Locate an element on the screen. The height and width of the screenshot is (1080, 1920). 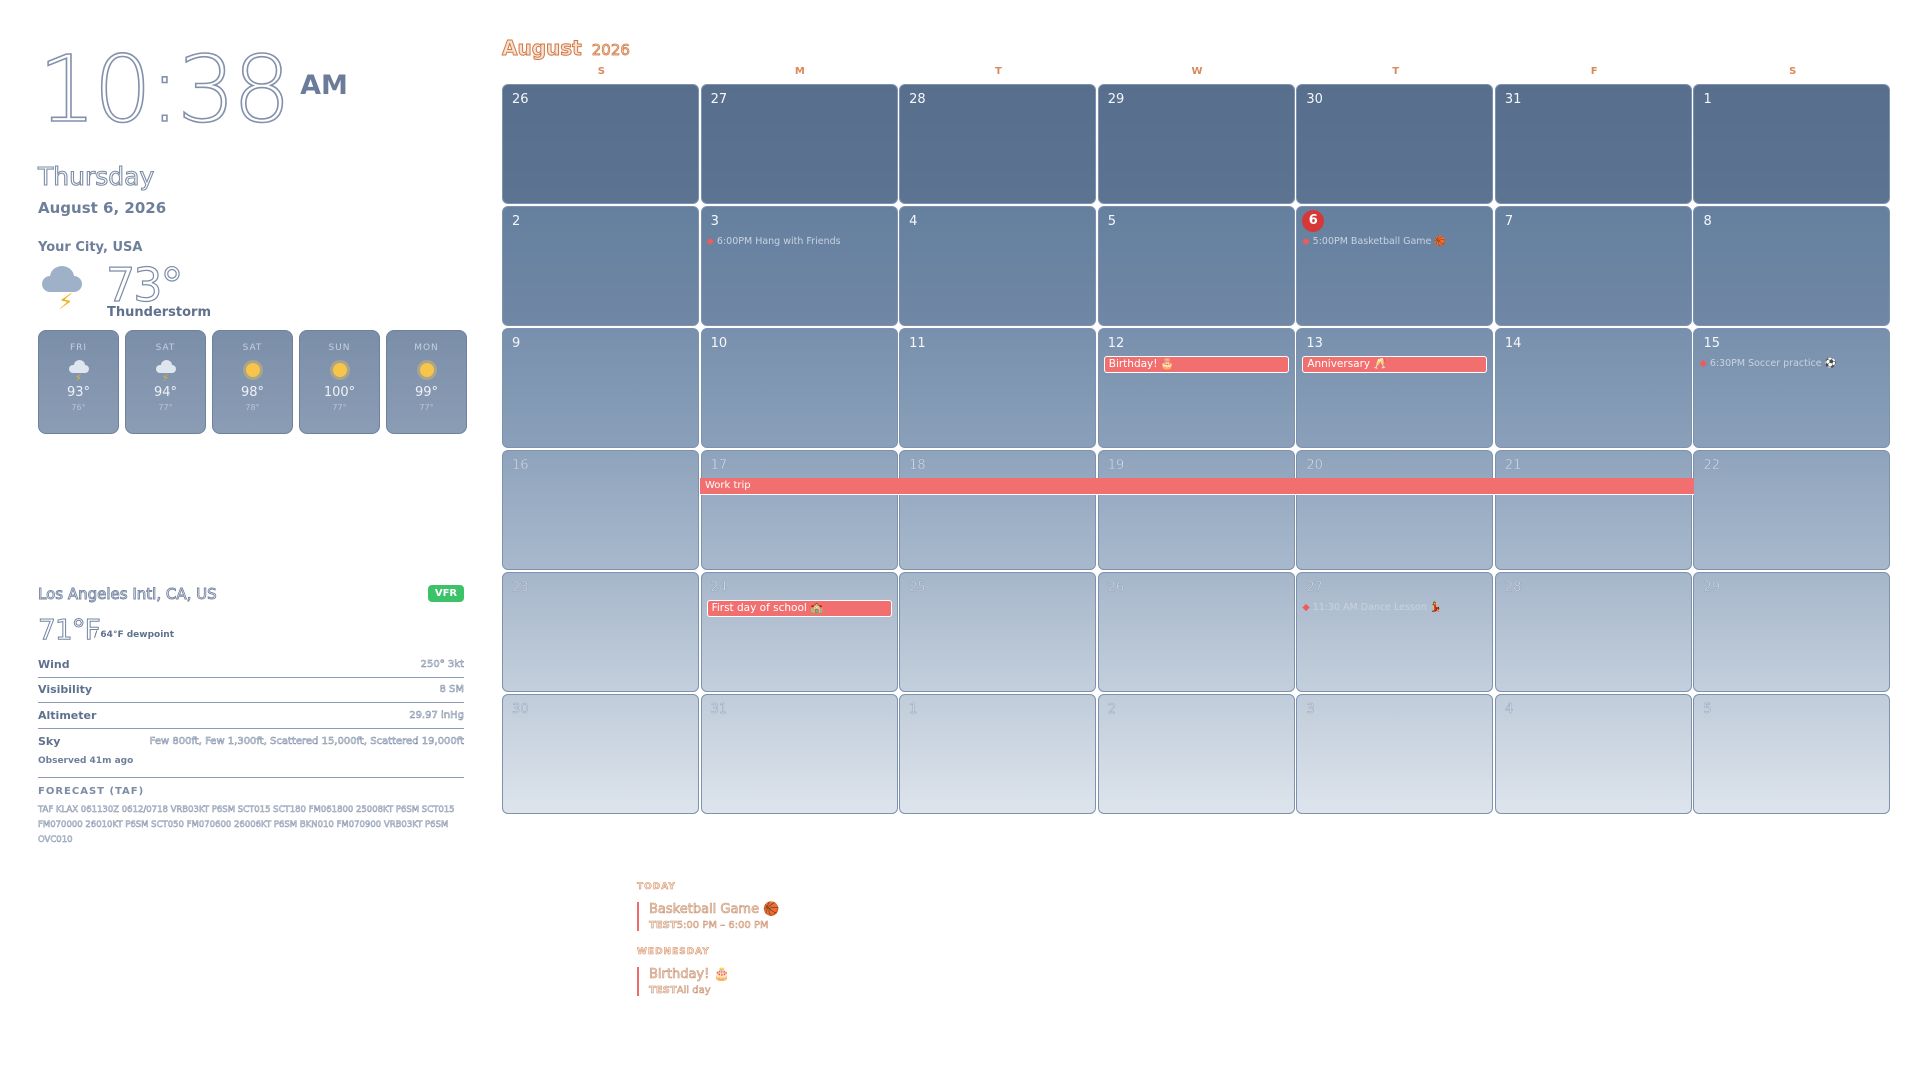
day-cell: 17 is located at coordinates (799, 510).